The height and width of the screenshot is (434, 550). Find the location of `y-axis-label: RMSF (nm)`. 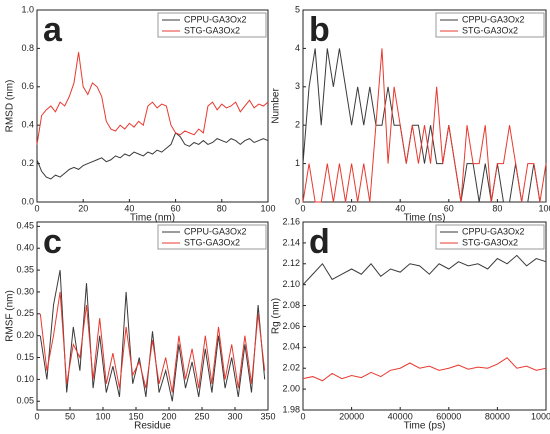

y-axis-label: RMSF (nm) is located at coordinates (10, 316).